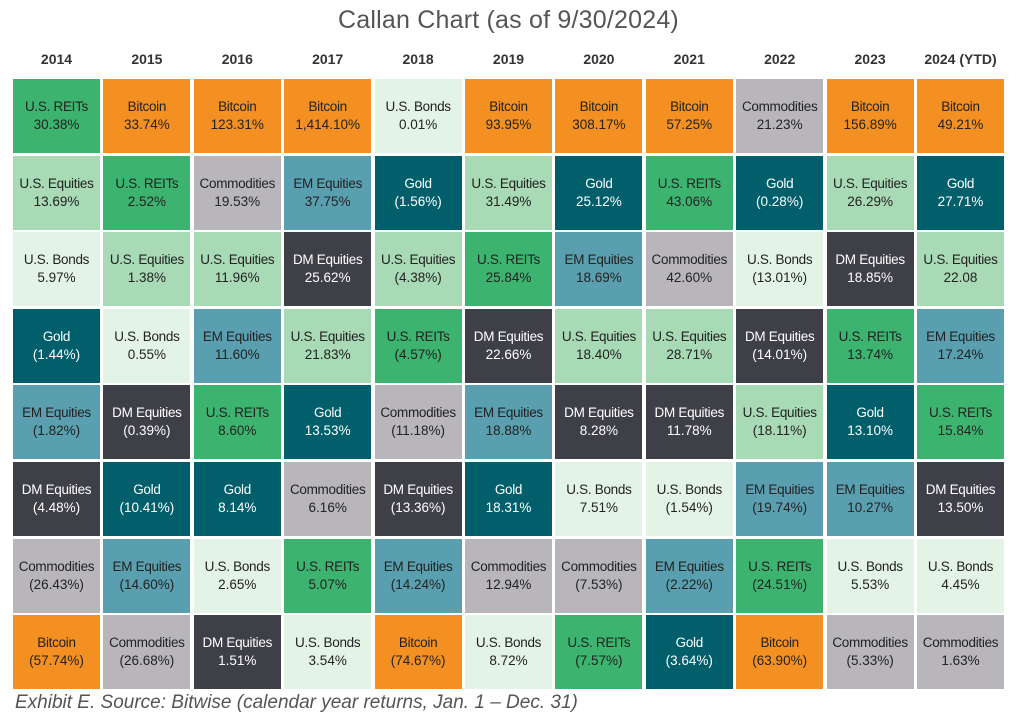 The width and height of the screenshot is (1017, 726). Describe the element at coordinates (56, 278) in the screenshot. I see `asset-return: 5.97%` at that location.